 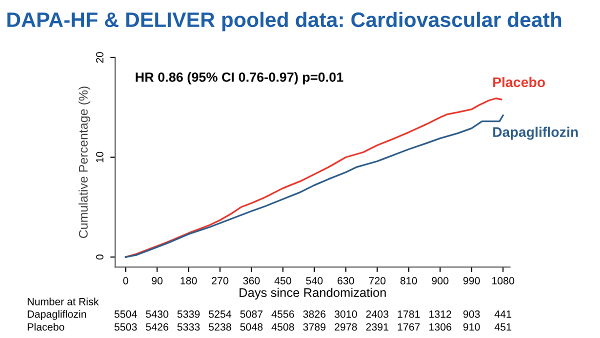 I want to click on text: 441, so click(x=503, y=314).